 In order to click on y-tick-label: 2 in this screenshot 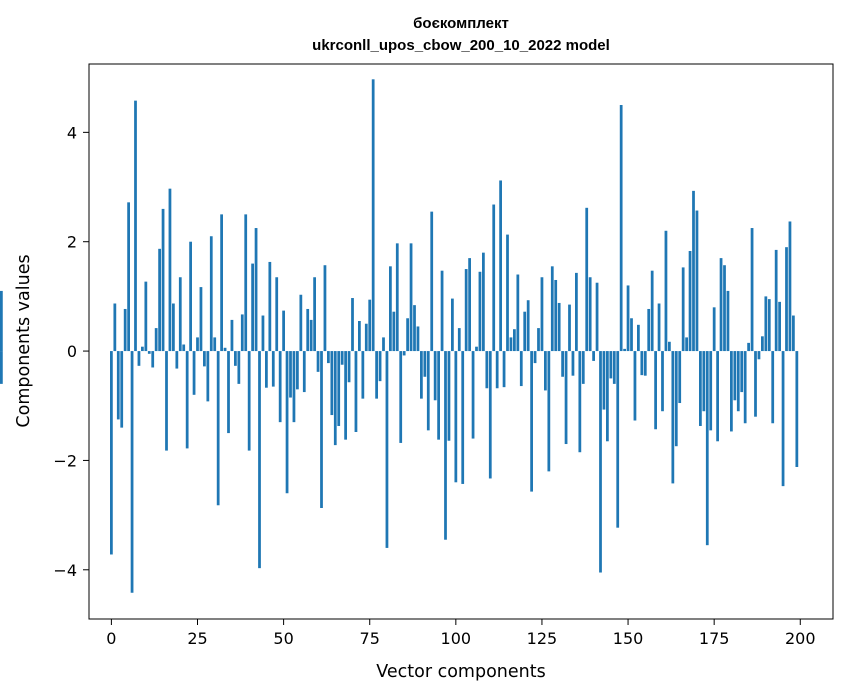, I will do `click(72, 242)`.